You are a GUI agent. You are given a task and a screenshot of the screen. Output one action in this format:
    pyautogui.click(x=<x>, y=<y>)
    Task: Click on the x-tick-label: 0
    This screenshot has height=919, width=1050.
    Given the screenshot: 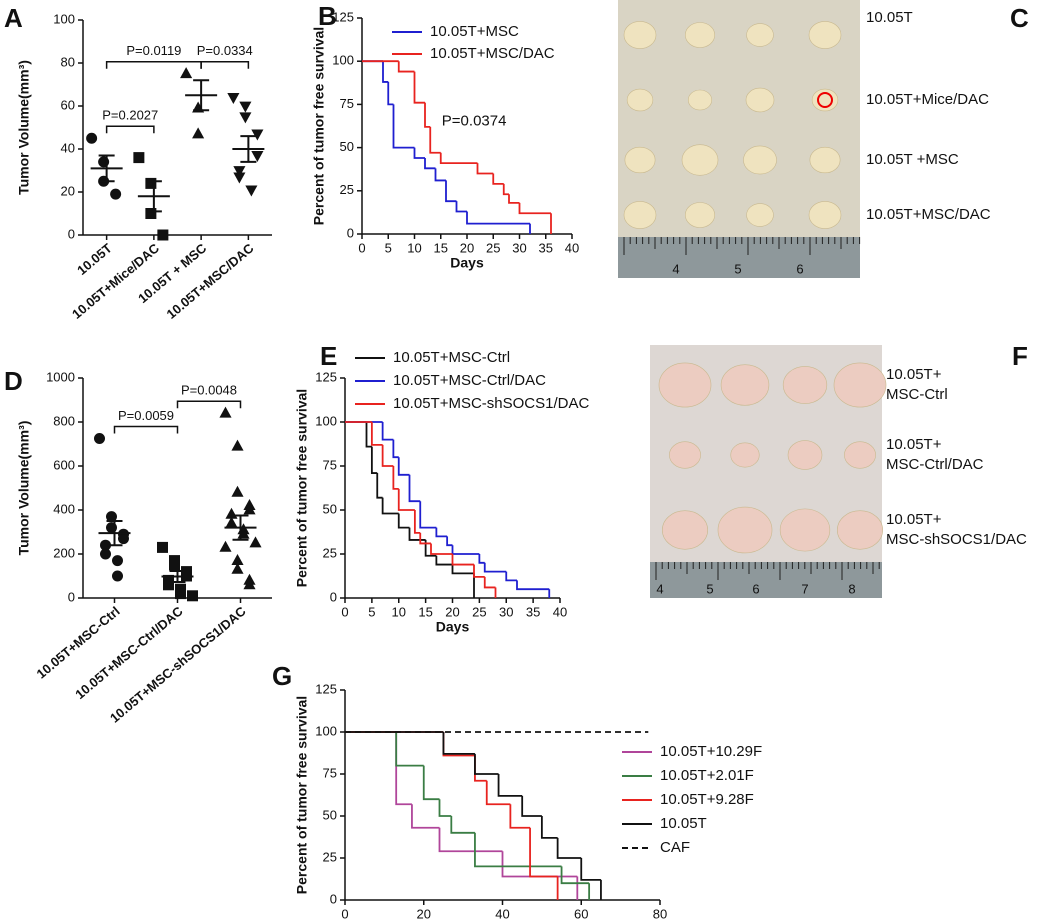 What is the action you would take?
    pyautogui.click(x=344, y=912)
    